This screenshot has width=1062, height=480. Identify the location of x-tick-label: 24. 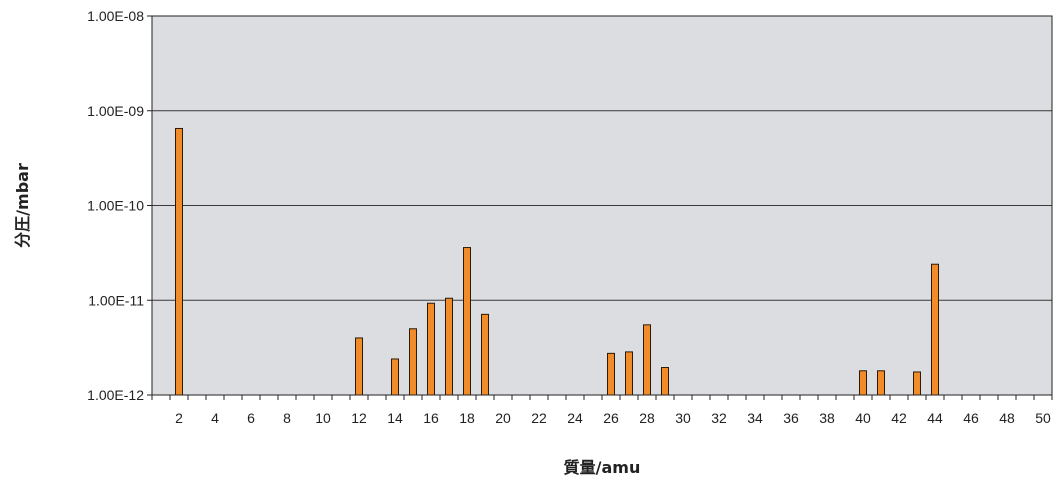
(575, 418).